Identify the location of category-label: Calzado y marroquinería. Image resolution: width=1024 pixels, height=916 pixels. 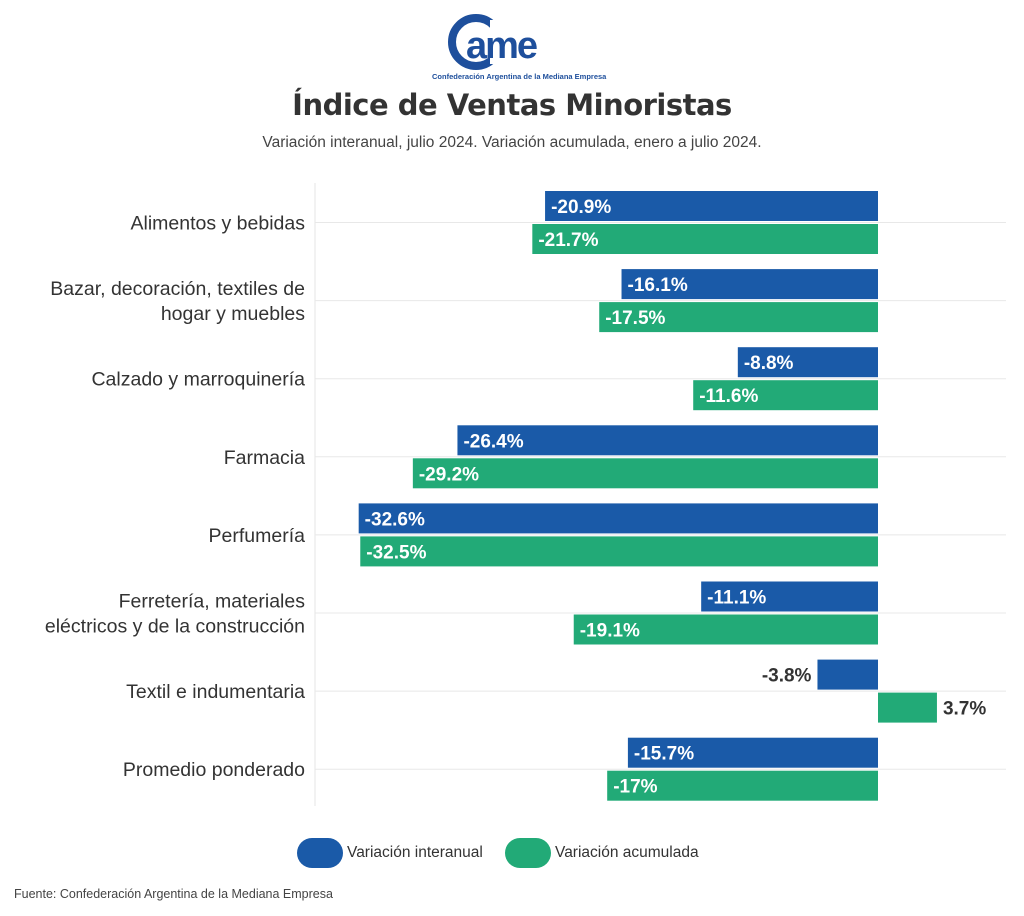
(198, 380).